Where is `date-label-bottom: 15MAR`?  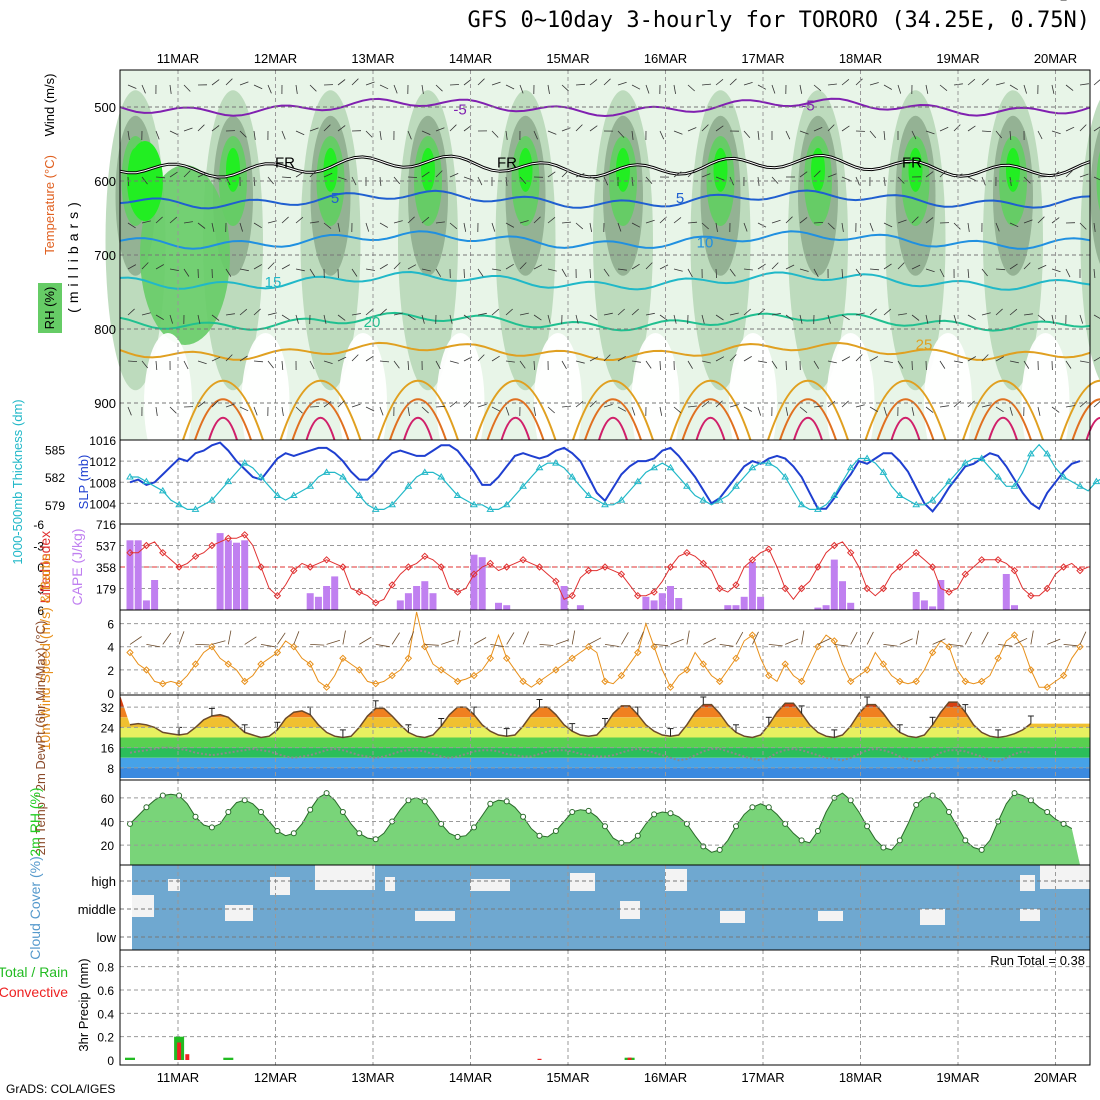 date-label-bottom: 15MAR is located at coordinates (567, 1077).